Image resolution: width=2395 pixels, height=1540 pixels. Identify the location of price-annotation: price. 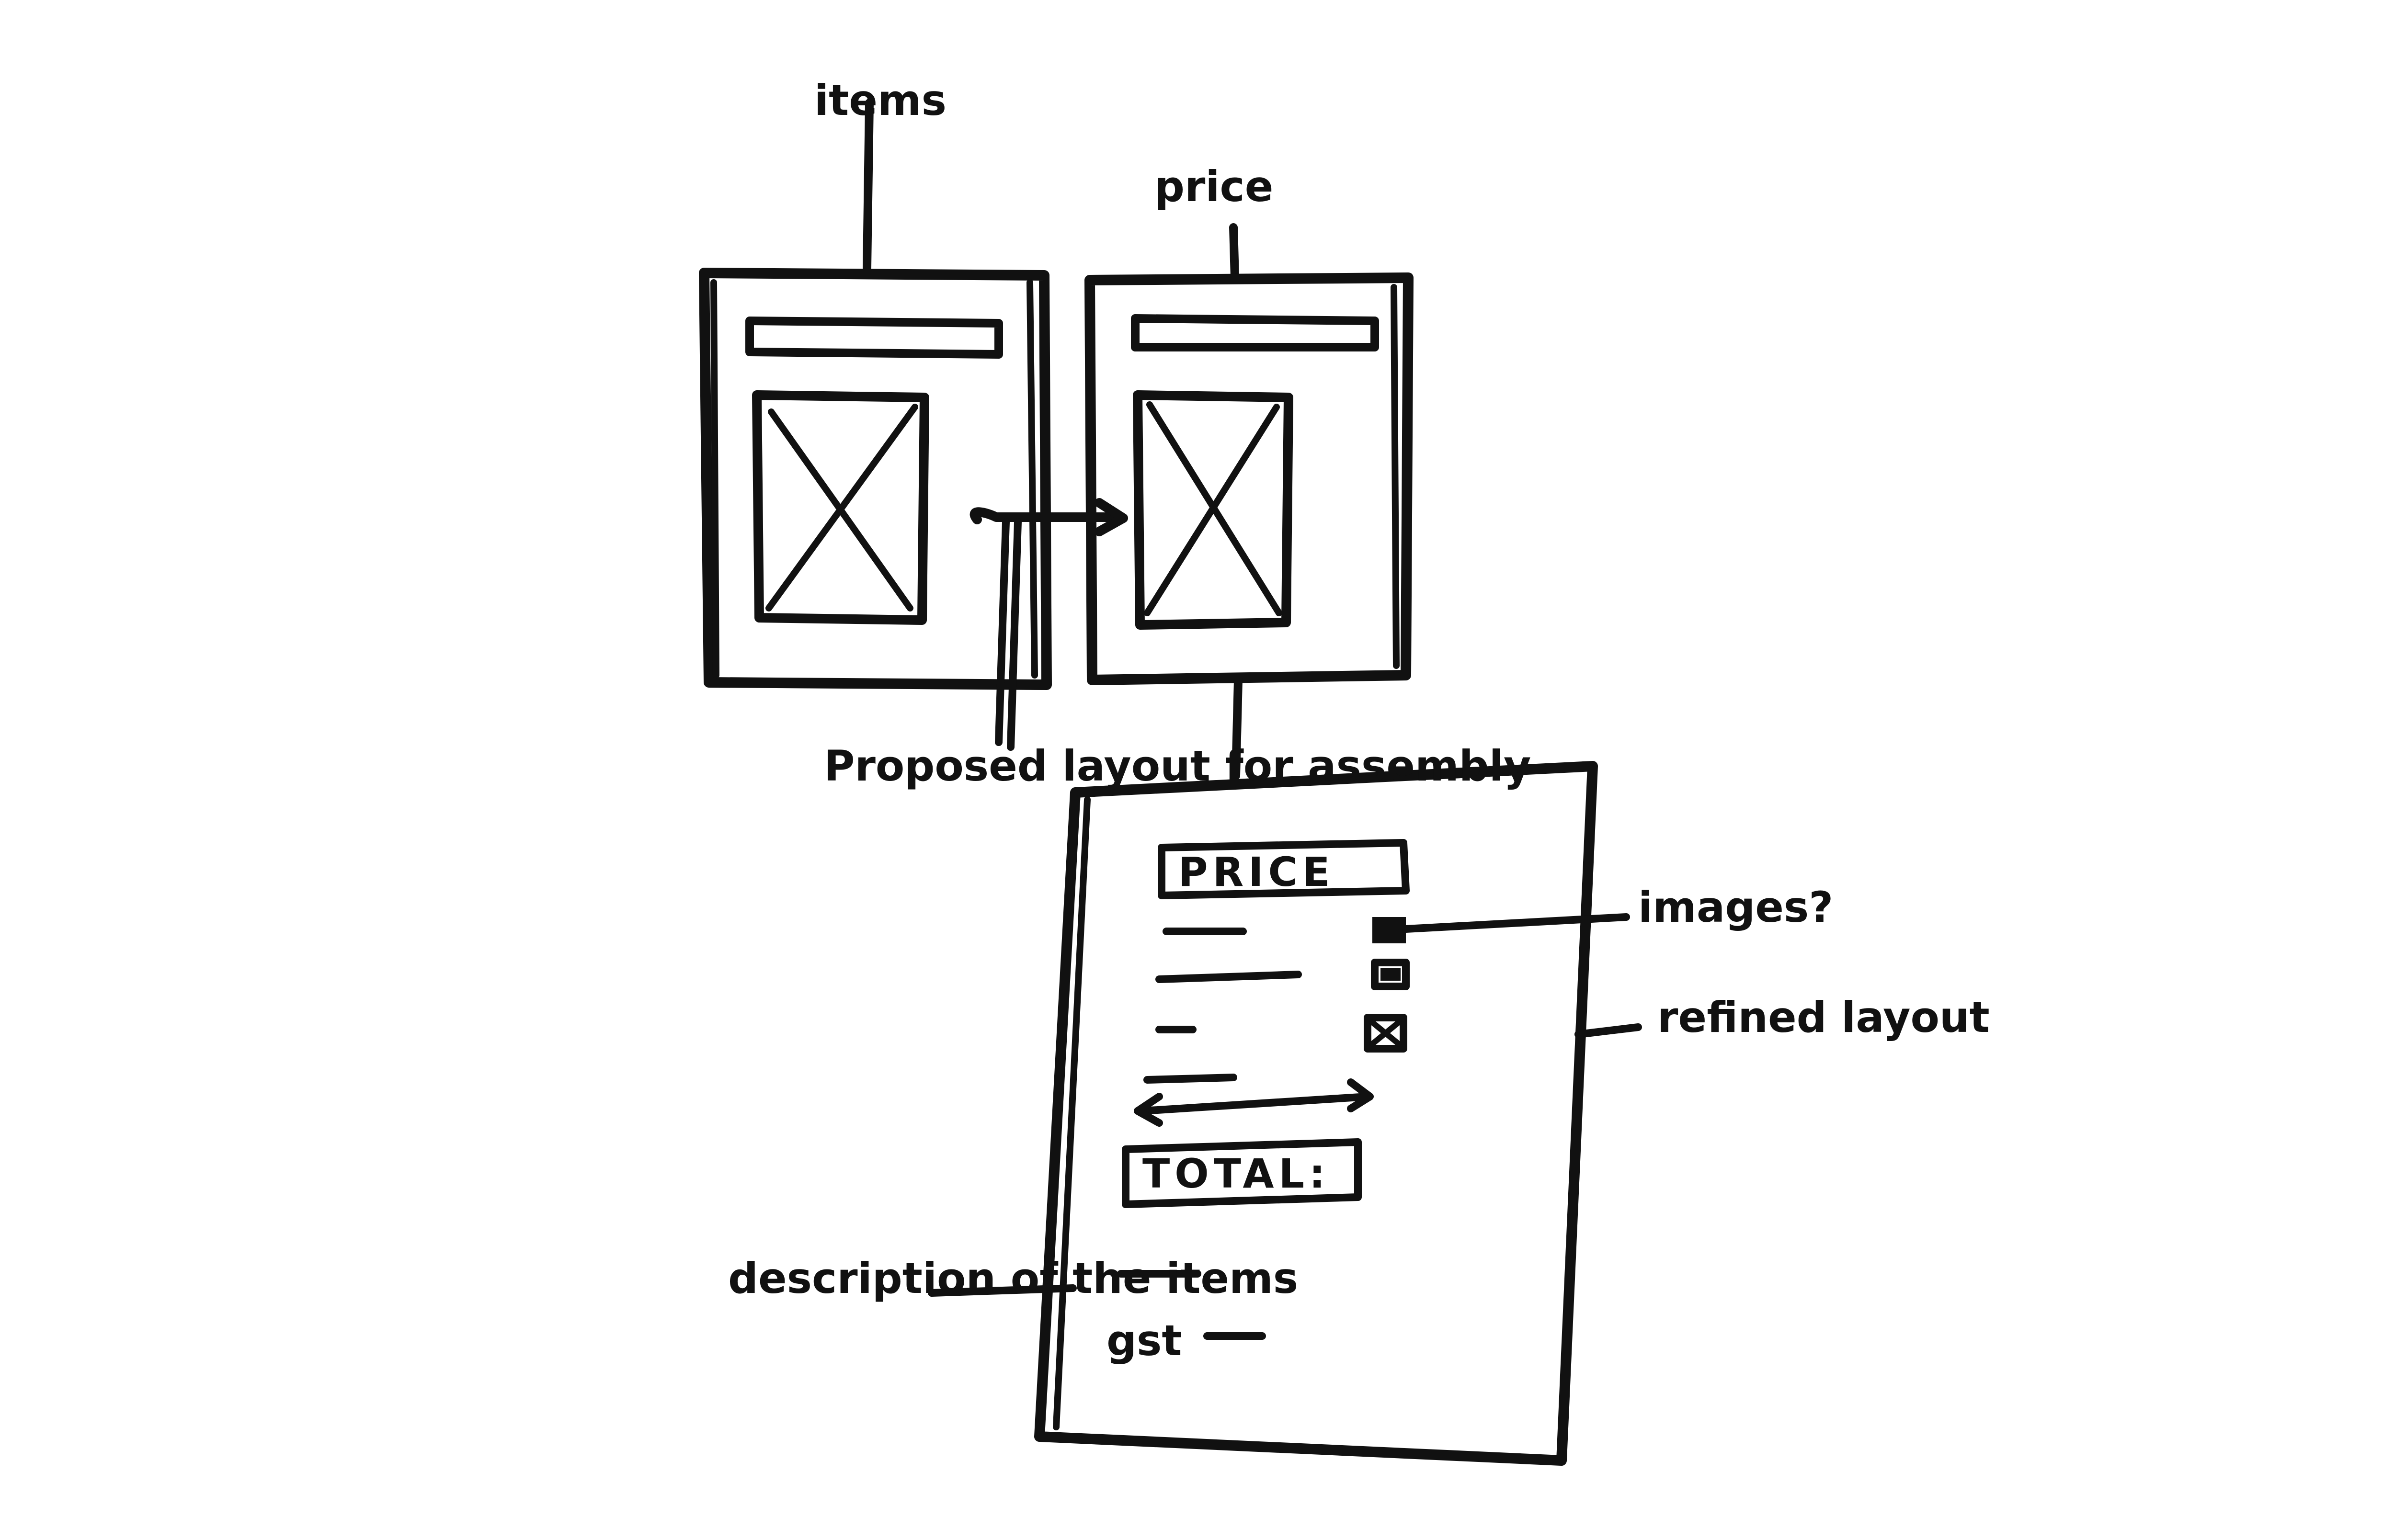
(1213, 186).